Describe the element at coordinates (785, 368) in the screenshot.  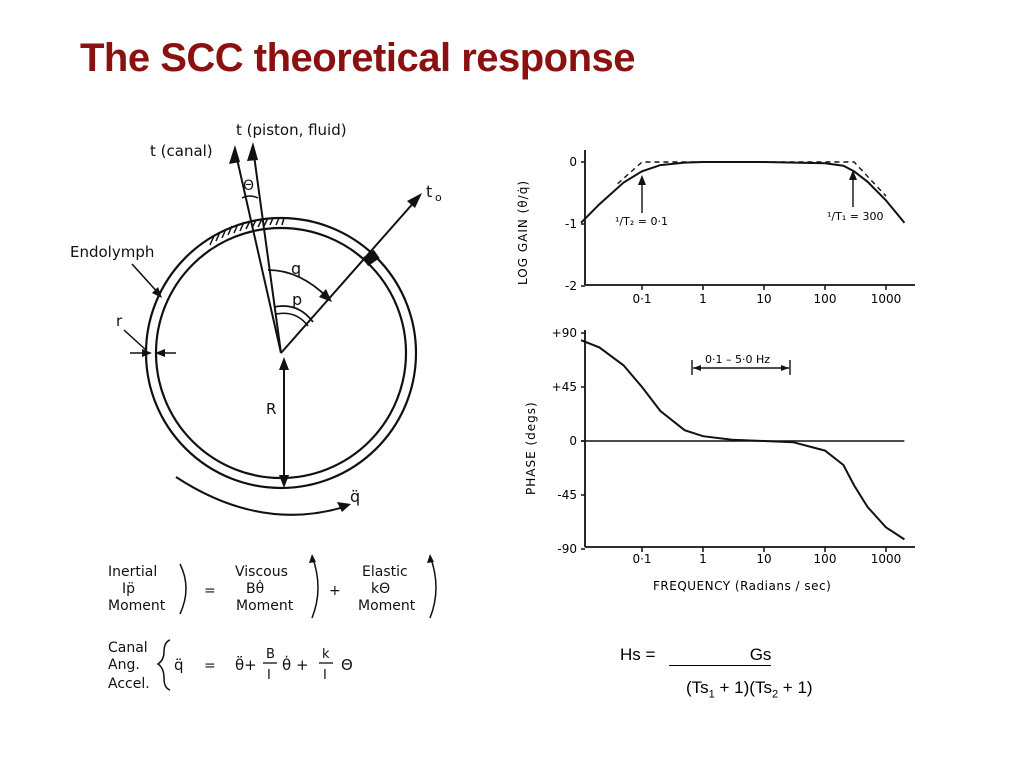
I see `band-arrow-right` at that location.